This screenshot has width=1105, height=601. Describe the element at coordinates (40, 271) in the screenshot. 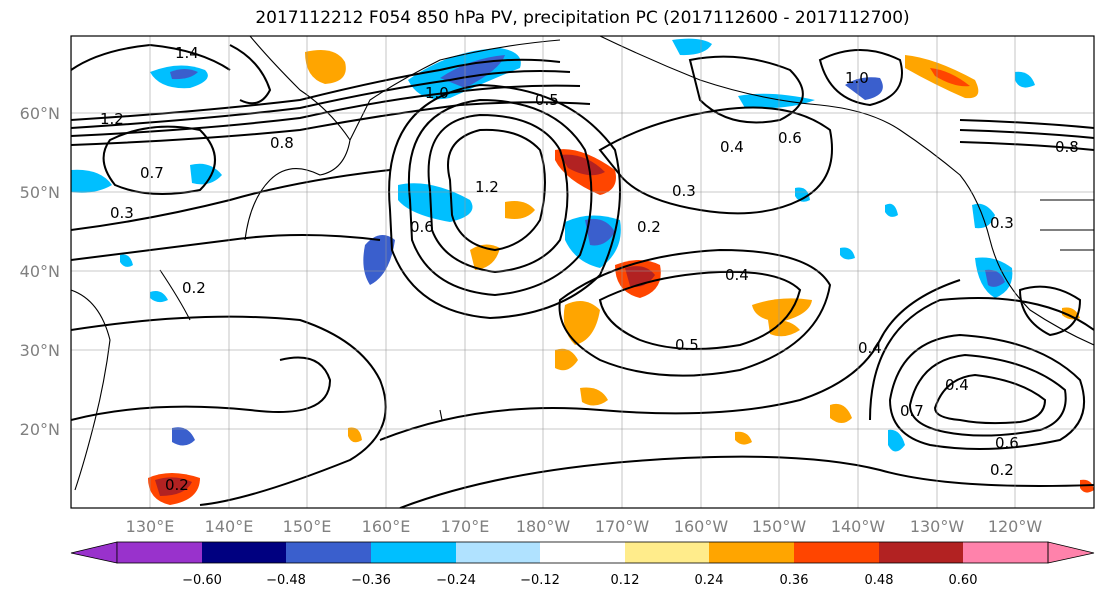

I see `lat-label: 40°N` at that location.